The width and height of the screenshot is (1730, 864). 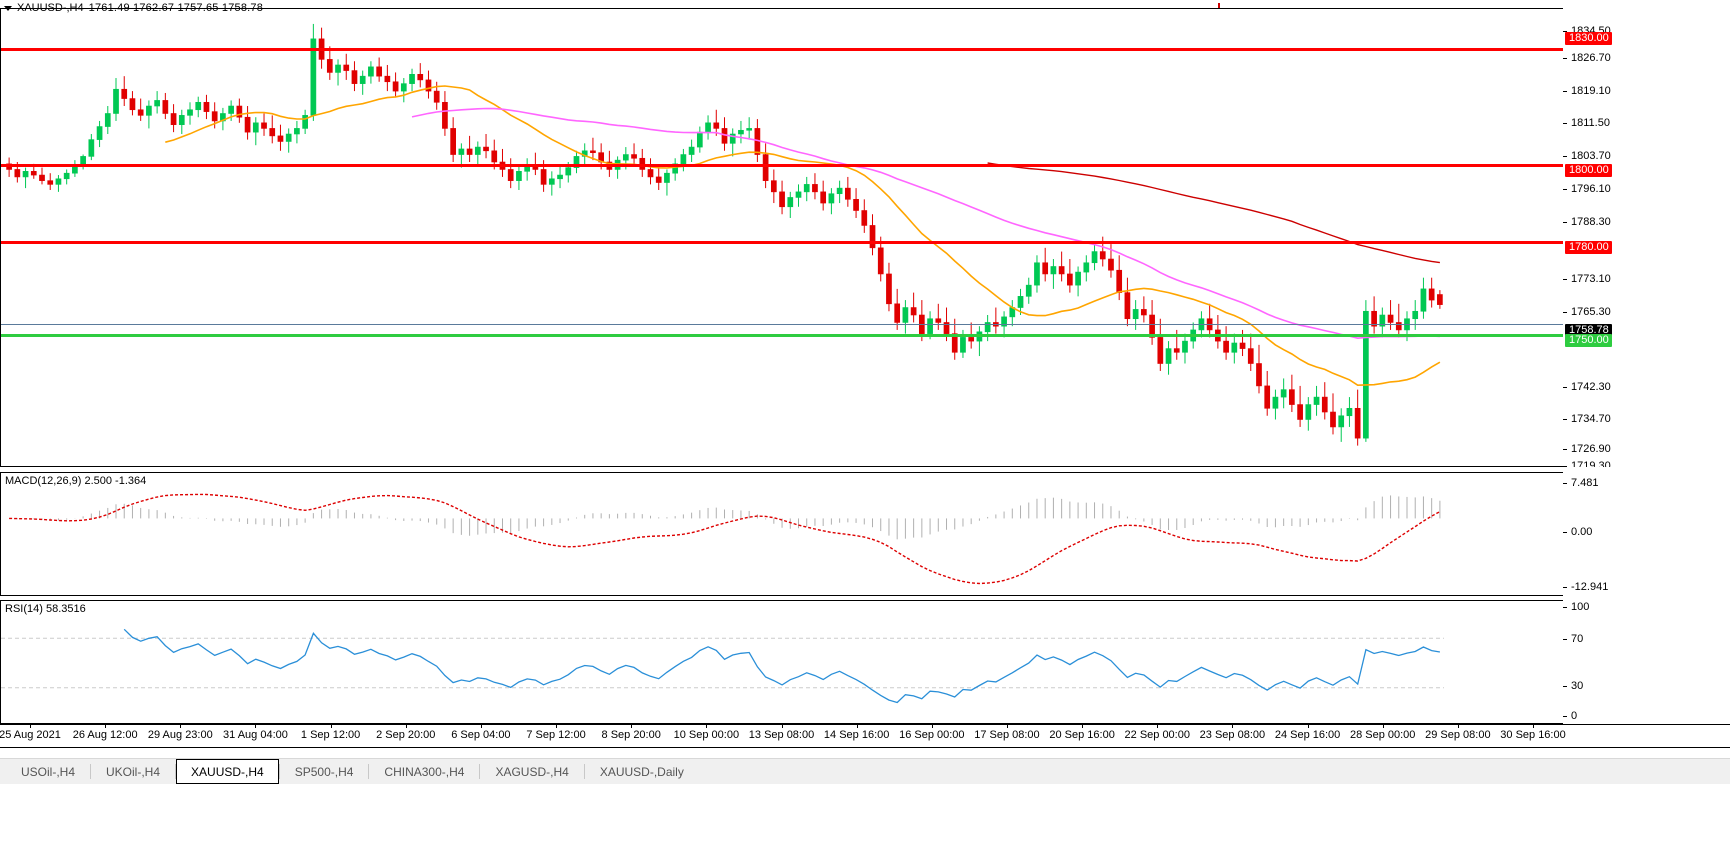 What do you see at coordinates (76, 481) in the screenshot?
I see `macd-label: MACD(12,26,9) 2.500 -1.364` at bounding box center [76, 481].